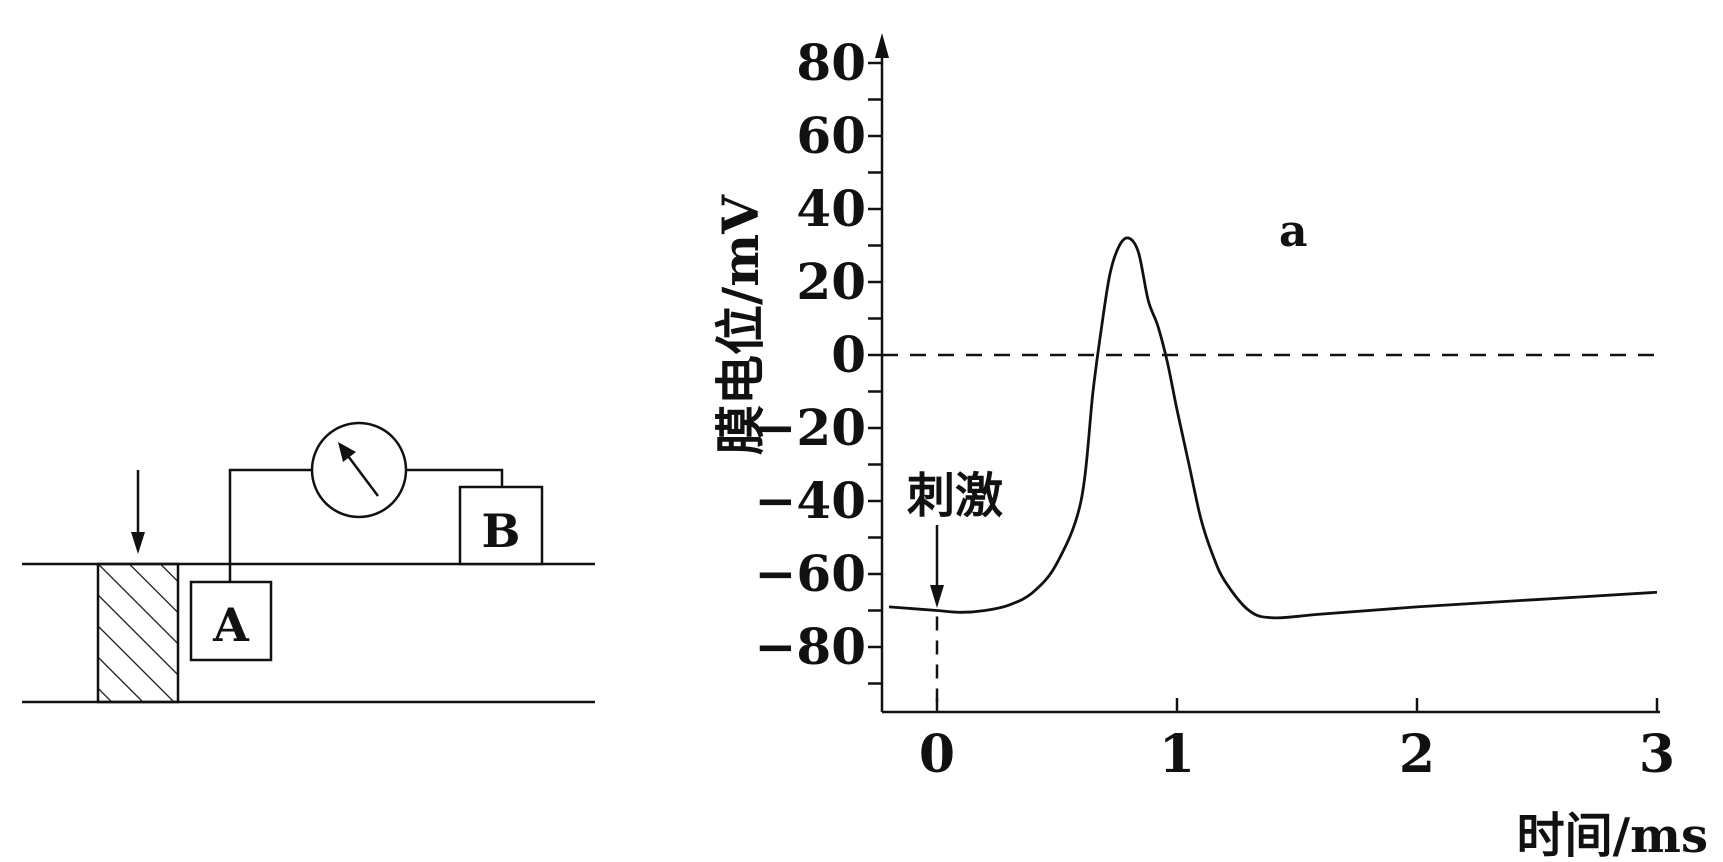 The image size is (1723, 862). What do you see at coordinates (270, 525) in the screenshot?
I see `wire-a` at bounding box center [270, 525].